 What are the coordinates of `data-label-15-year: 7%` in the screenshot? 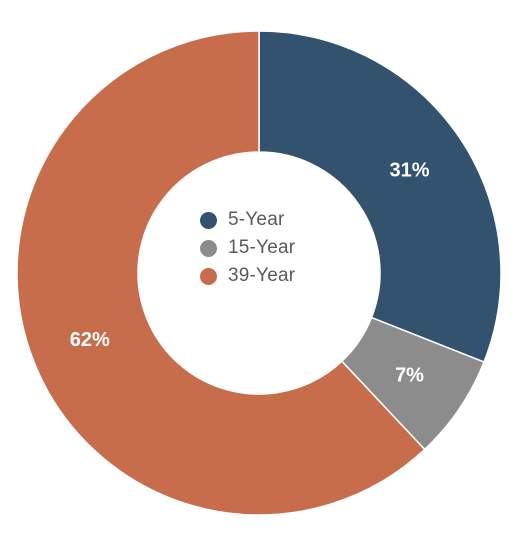 It's located at (409, 375).